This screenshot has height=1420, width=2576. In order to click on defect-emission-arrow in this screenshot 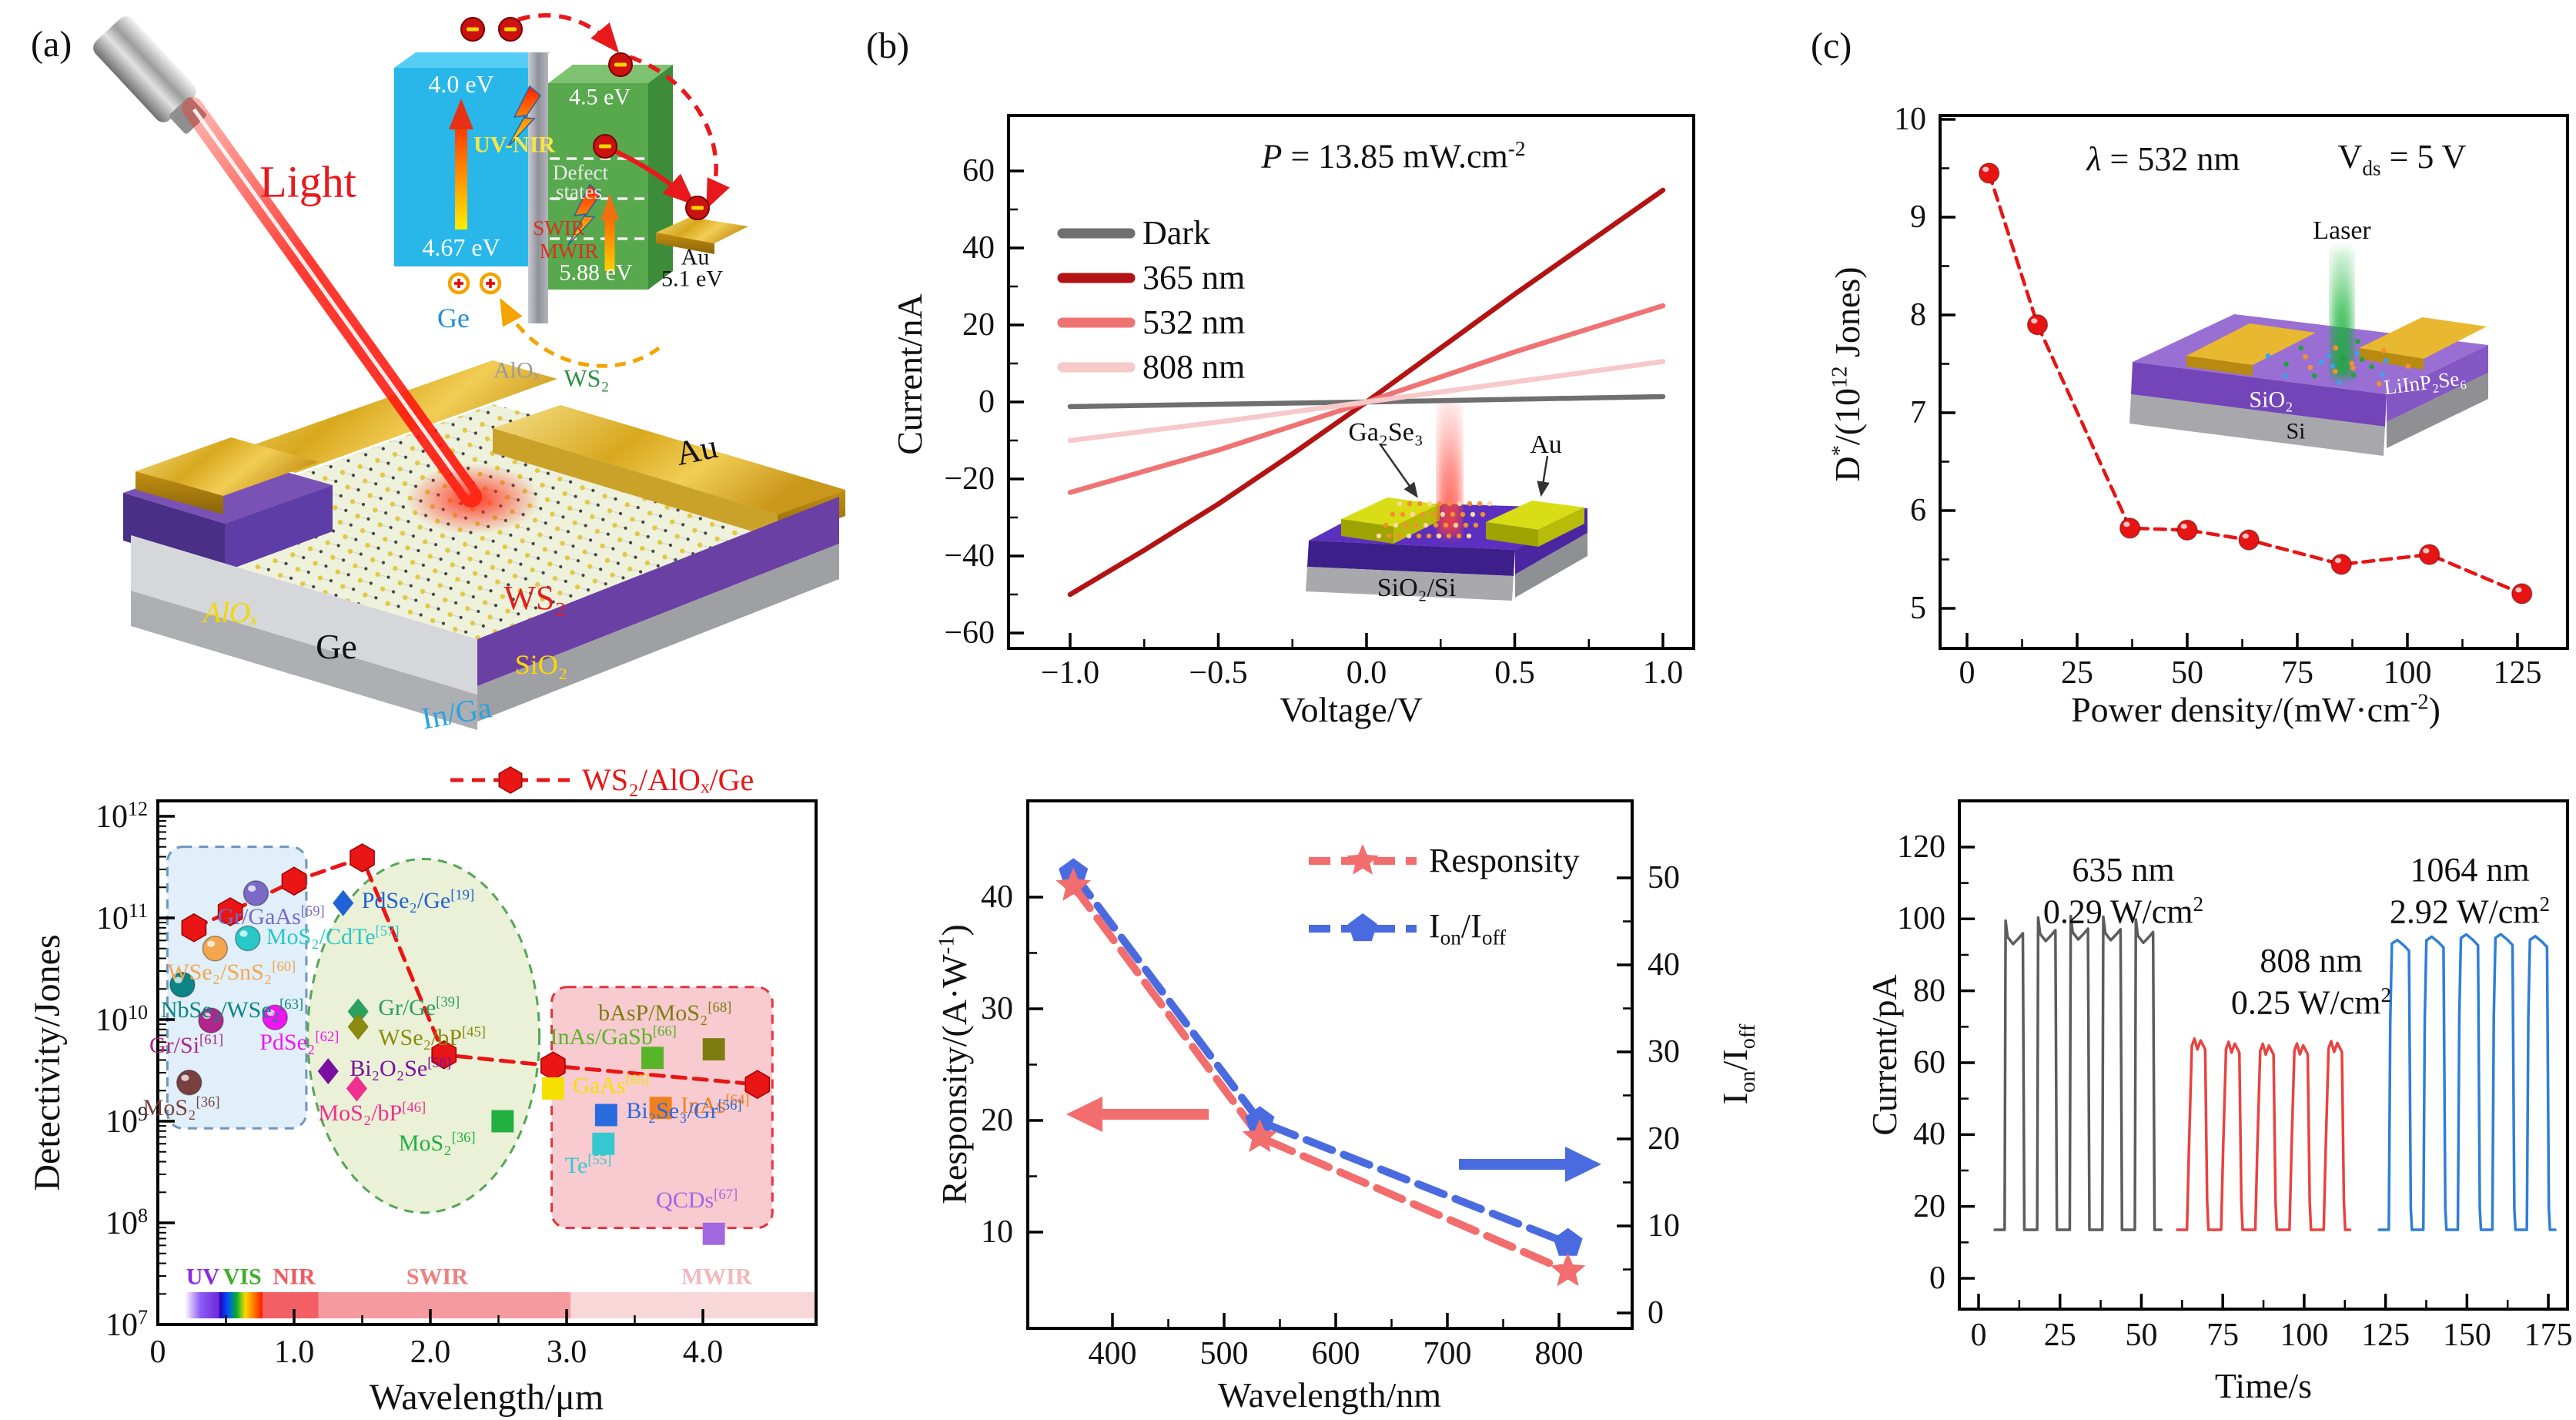, I will do `click(651, 176)`.